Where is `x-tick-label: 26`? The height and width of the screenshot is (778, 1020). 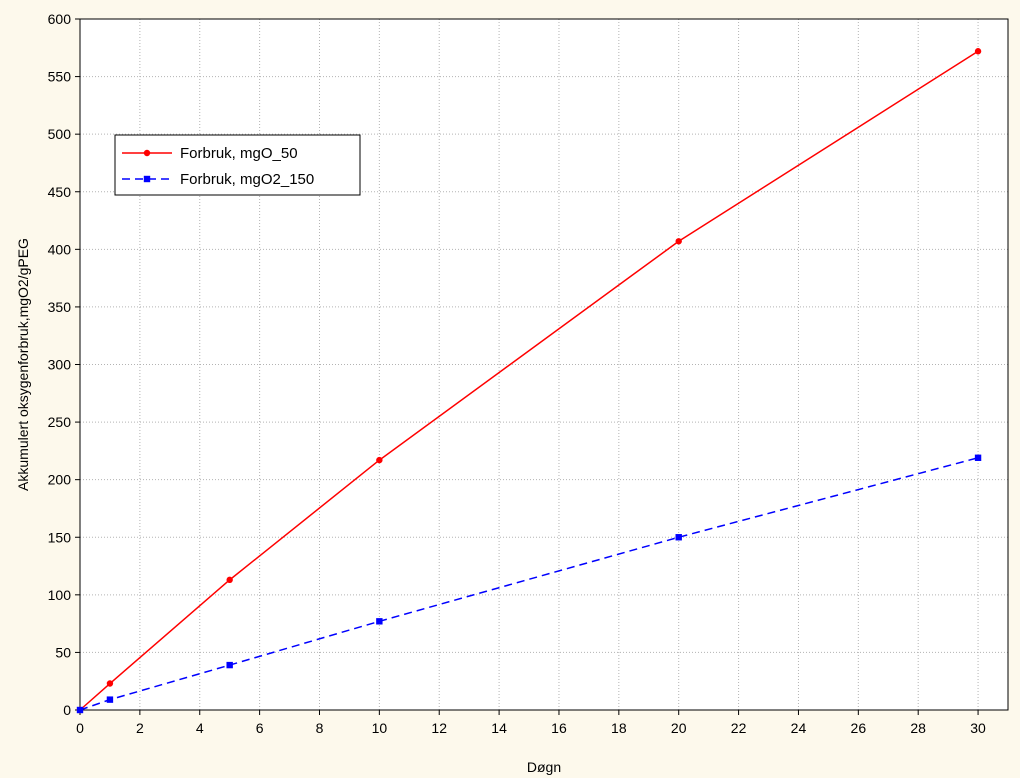 x-tick-label: 26 is located at coordinates (859, 728).